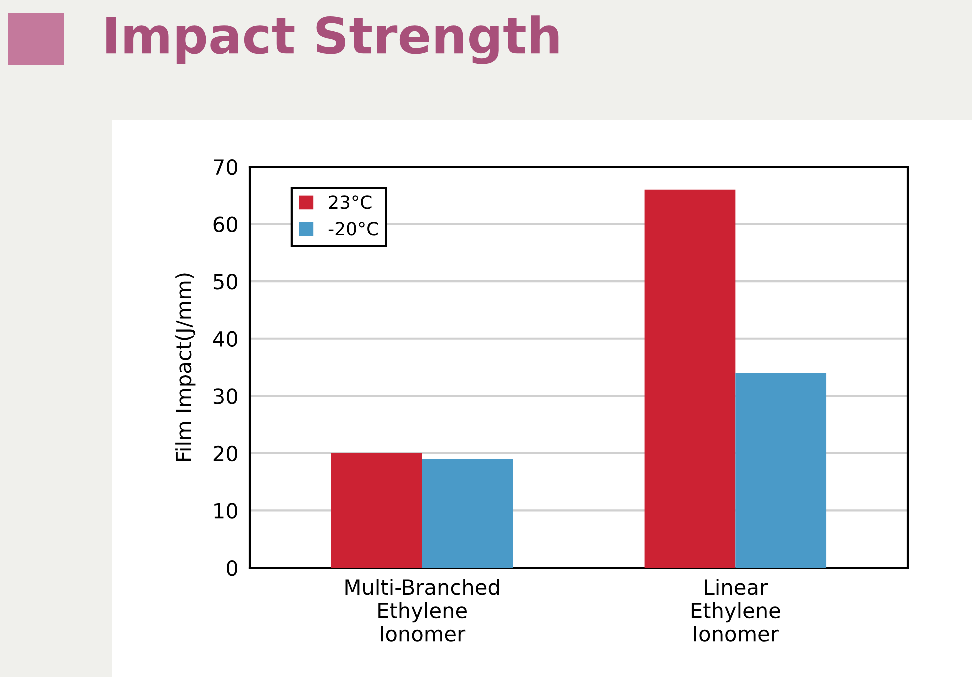 The image size is (972, 677). Describe the element at coordinates (736, 610) in the screenshot. I see `x-tick-label: Linear Ethylene Ionomer` at that location.